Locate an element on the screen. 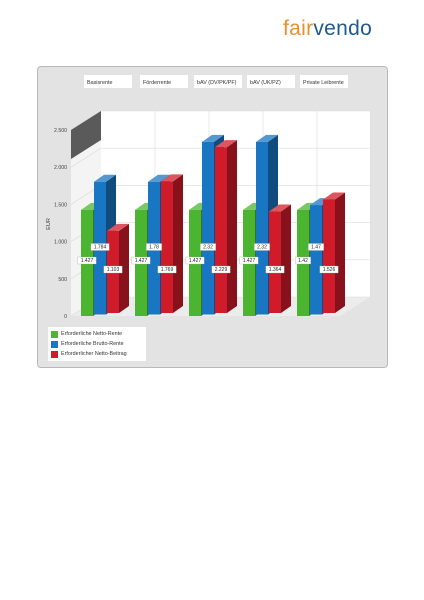 This screenshot has height=600, width=424. data-label: 1.526 is located at coordinates (329, 270).